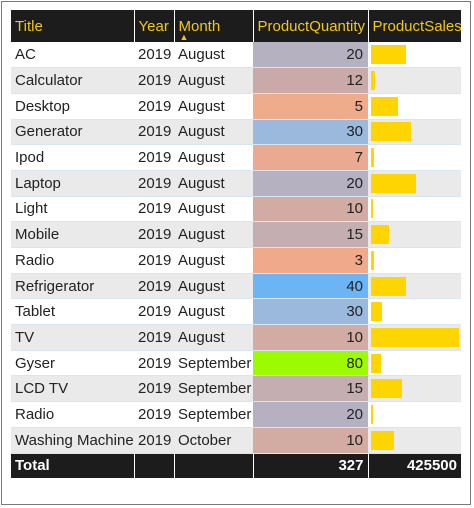  I want to click on table-row: Gyser 2019 September 80, so click(236, 363).